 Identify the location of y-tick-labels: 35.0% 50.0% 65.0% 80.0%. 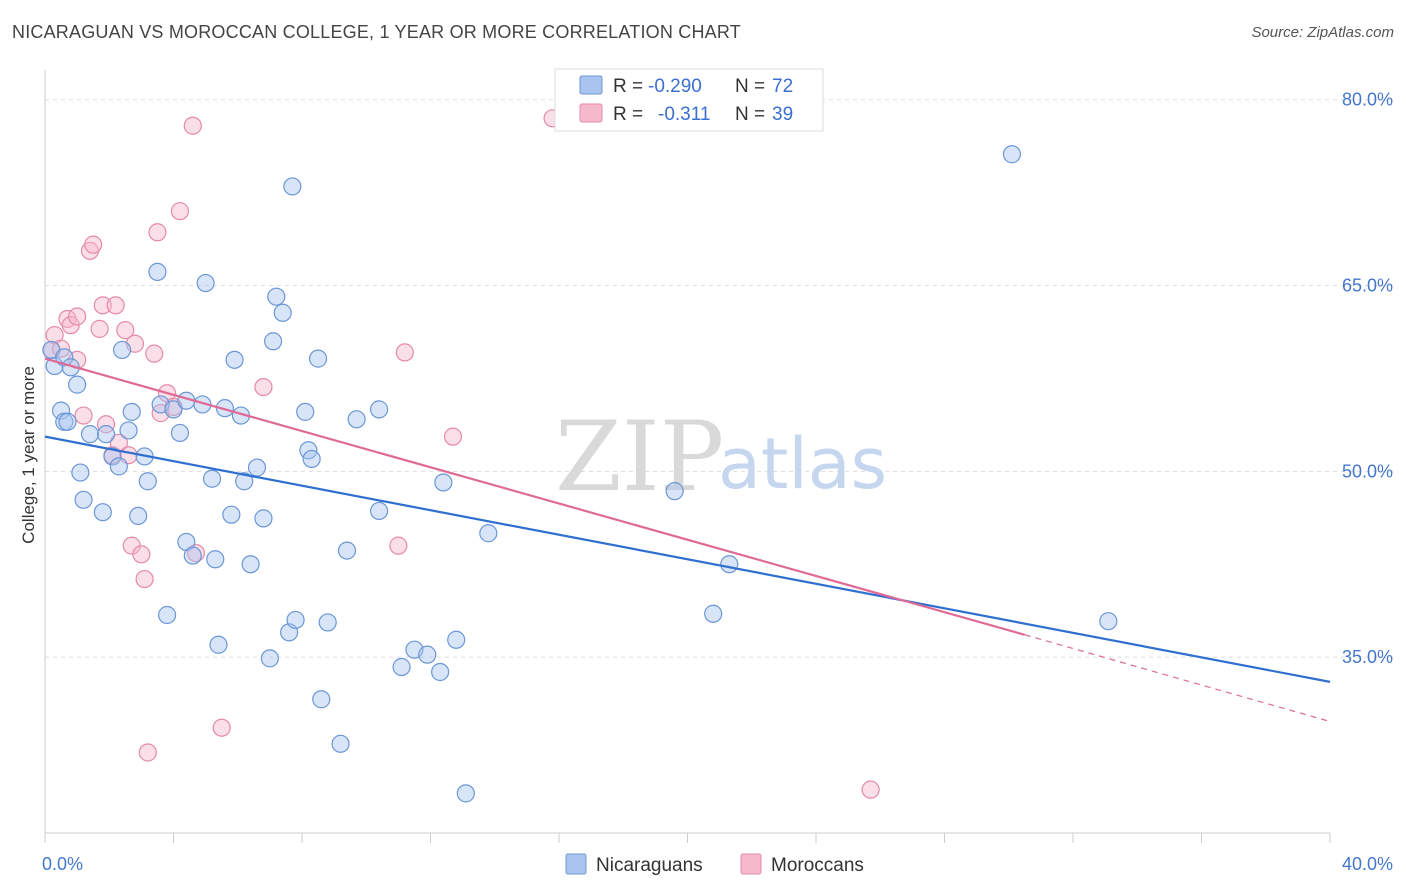
(1367, 378).